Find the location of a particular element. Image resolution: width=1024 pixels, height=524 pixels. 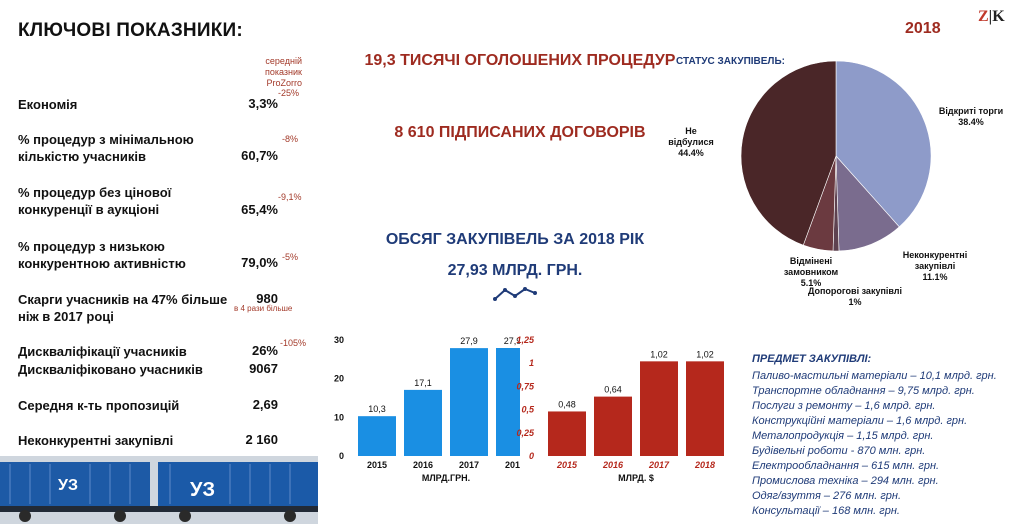

kpi-value: 60,7% is located at coordinates (259, 155).